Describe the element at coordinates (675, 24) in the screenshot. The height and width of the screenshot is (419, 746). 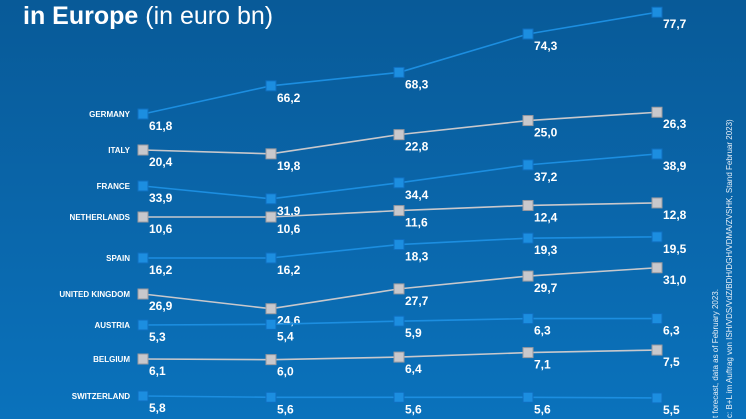
I see `data-label: 77,7` at that location.